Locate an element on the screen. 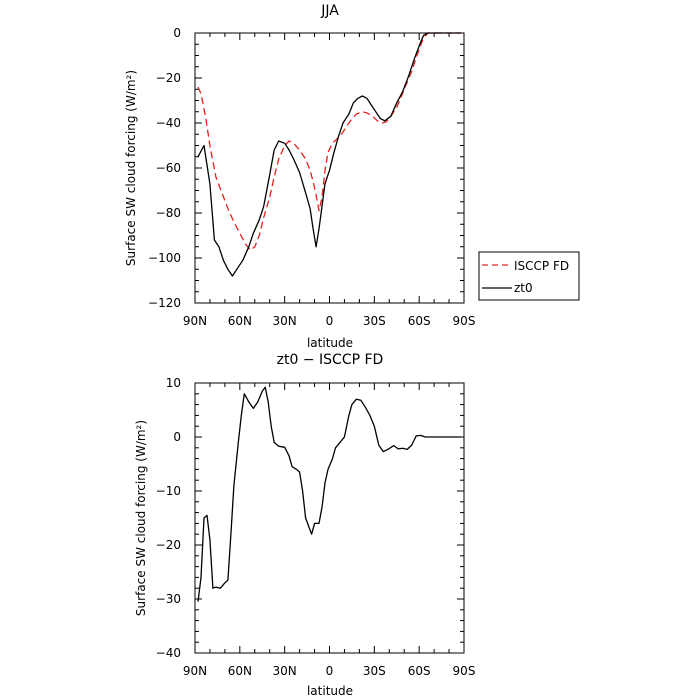  chart-title: zt0 − ISCCP FD is located at coordinates (330, 360).